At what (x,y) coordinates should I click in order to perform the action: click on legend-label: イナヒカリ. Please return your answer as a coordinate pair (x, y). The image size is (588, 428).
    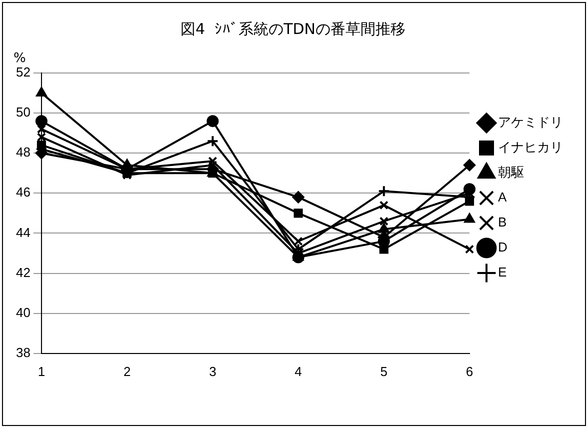
    Looking at the image, I should click on (530, 147).